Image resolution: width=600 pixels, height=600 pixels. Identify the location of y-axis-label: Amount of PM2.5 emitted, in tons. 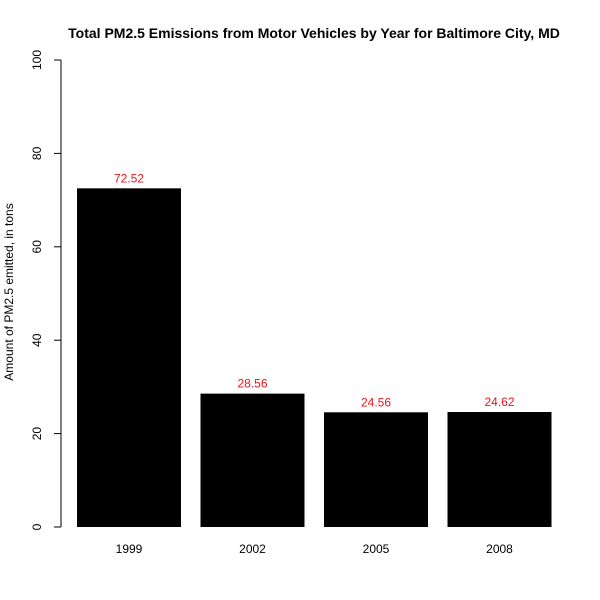
(9, 291).